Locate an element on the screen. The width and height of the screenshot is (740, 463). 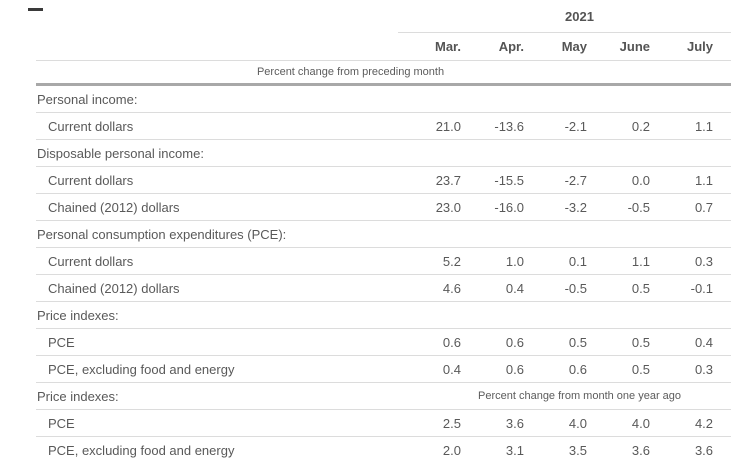
value-cell: -2.1 is located at coordinates (555, 126).